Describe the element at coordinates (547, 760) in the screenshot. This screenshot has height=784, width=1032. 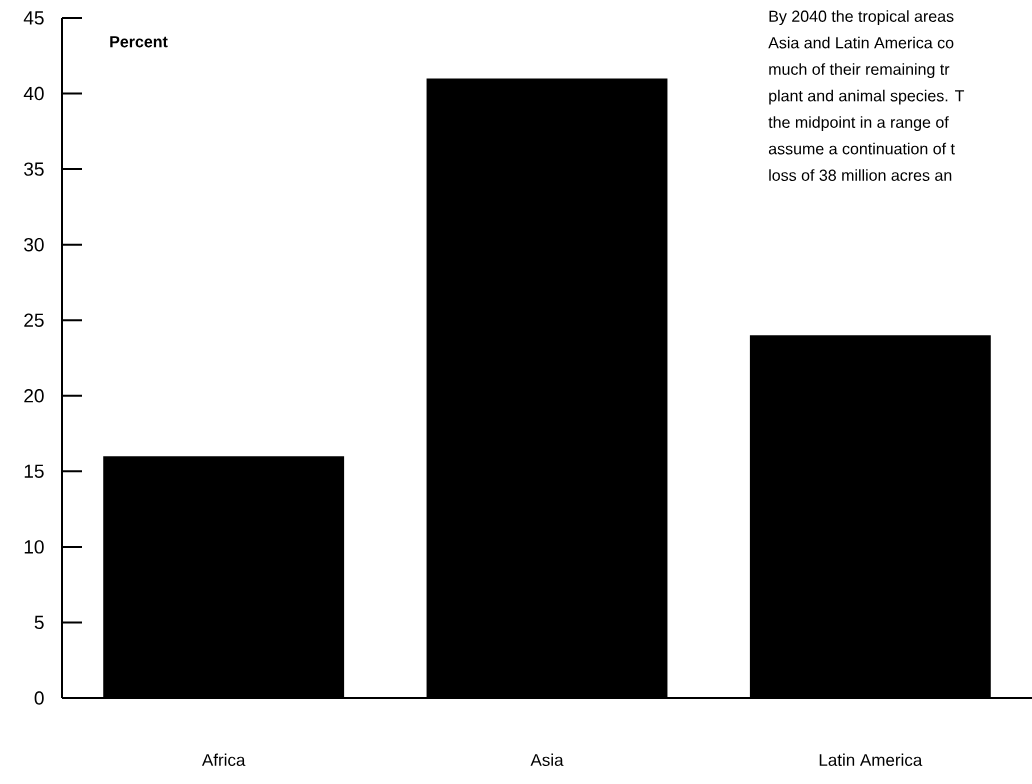
I see `x-tick-label: Asia` at that location.